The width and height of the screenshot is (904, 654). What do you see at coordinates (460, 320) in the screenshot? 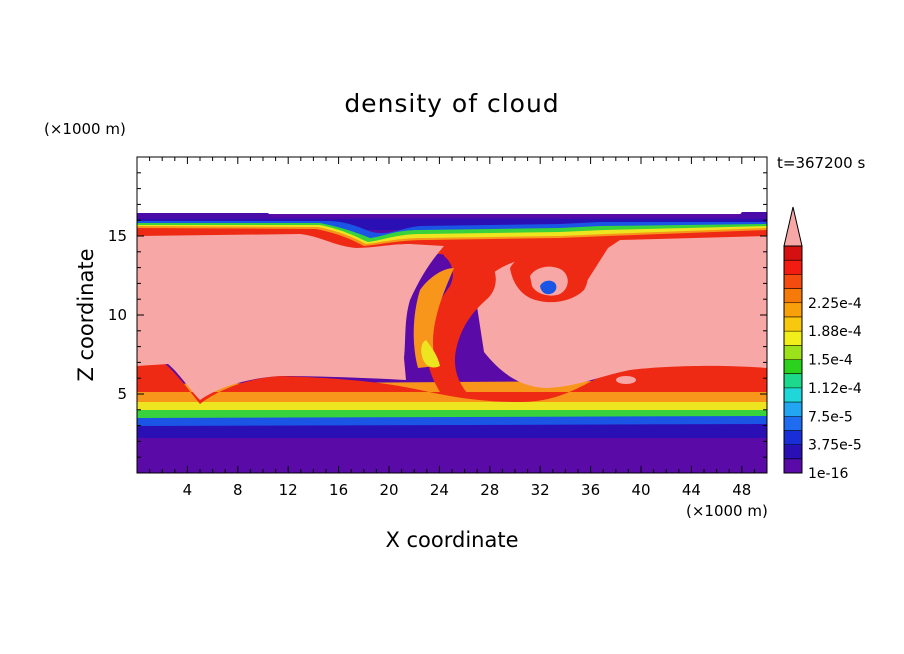
I see `plume-left` at bounding box center [460, 320].